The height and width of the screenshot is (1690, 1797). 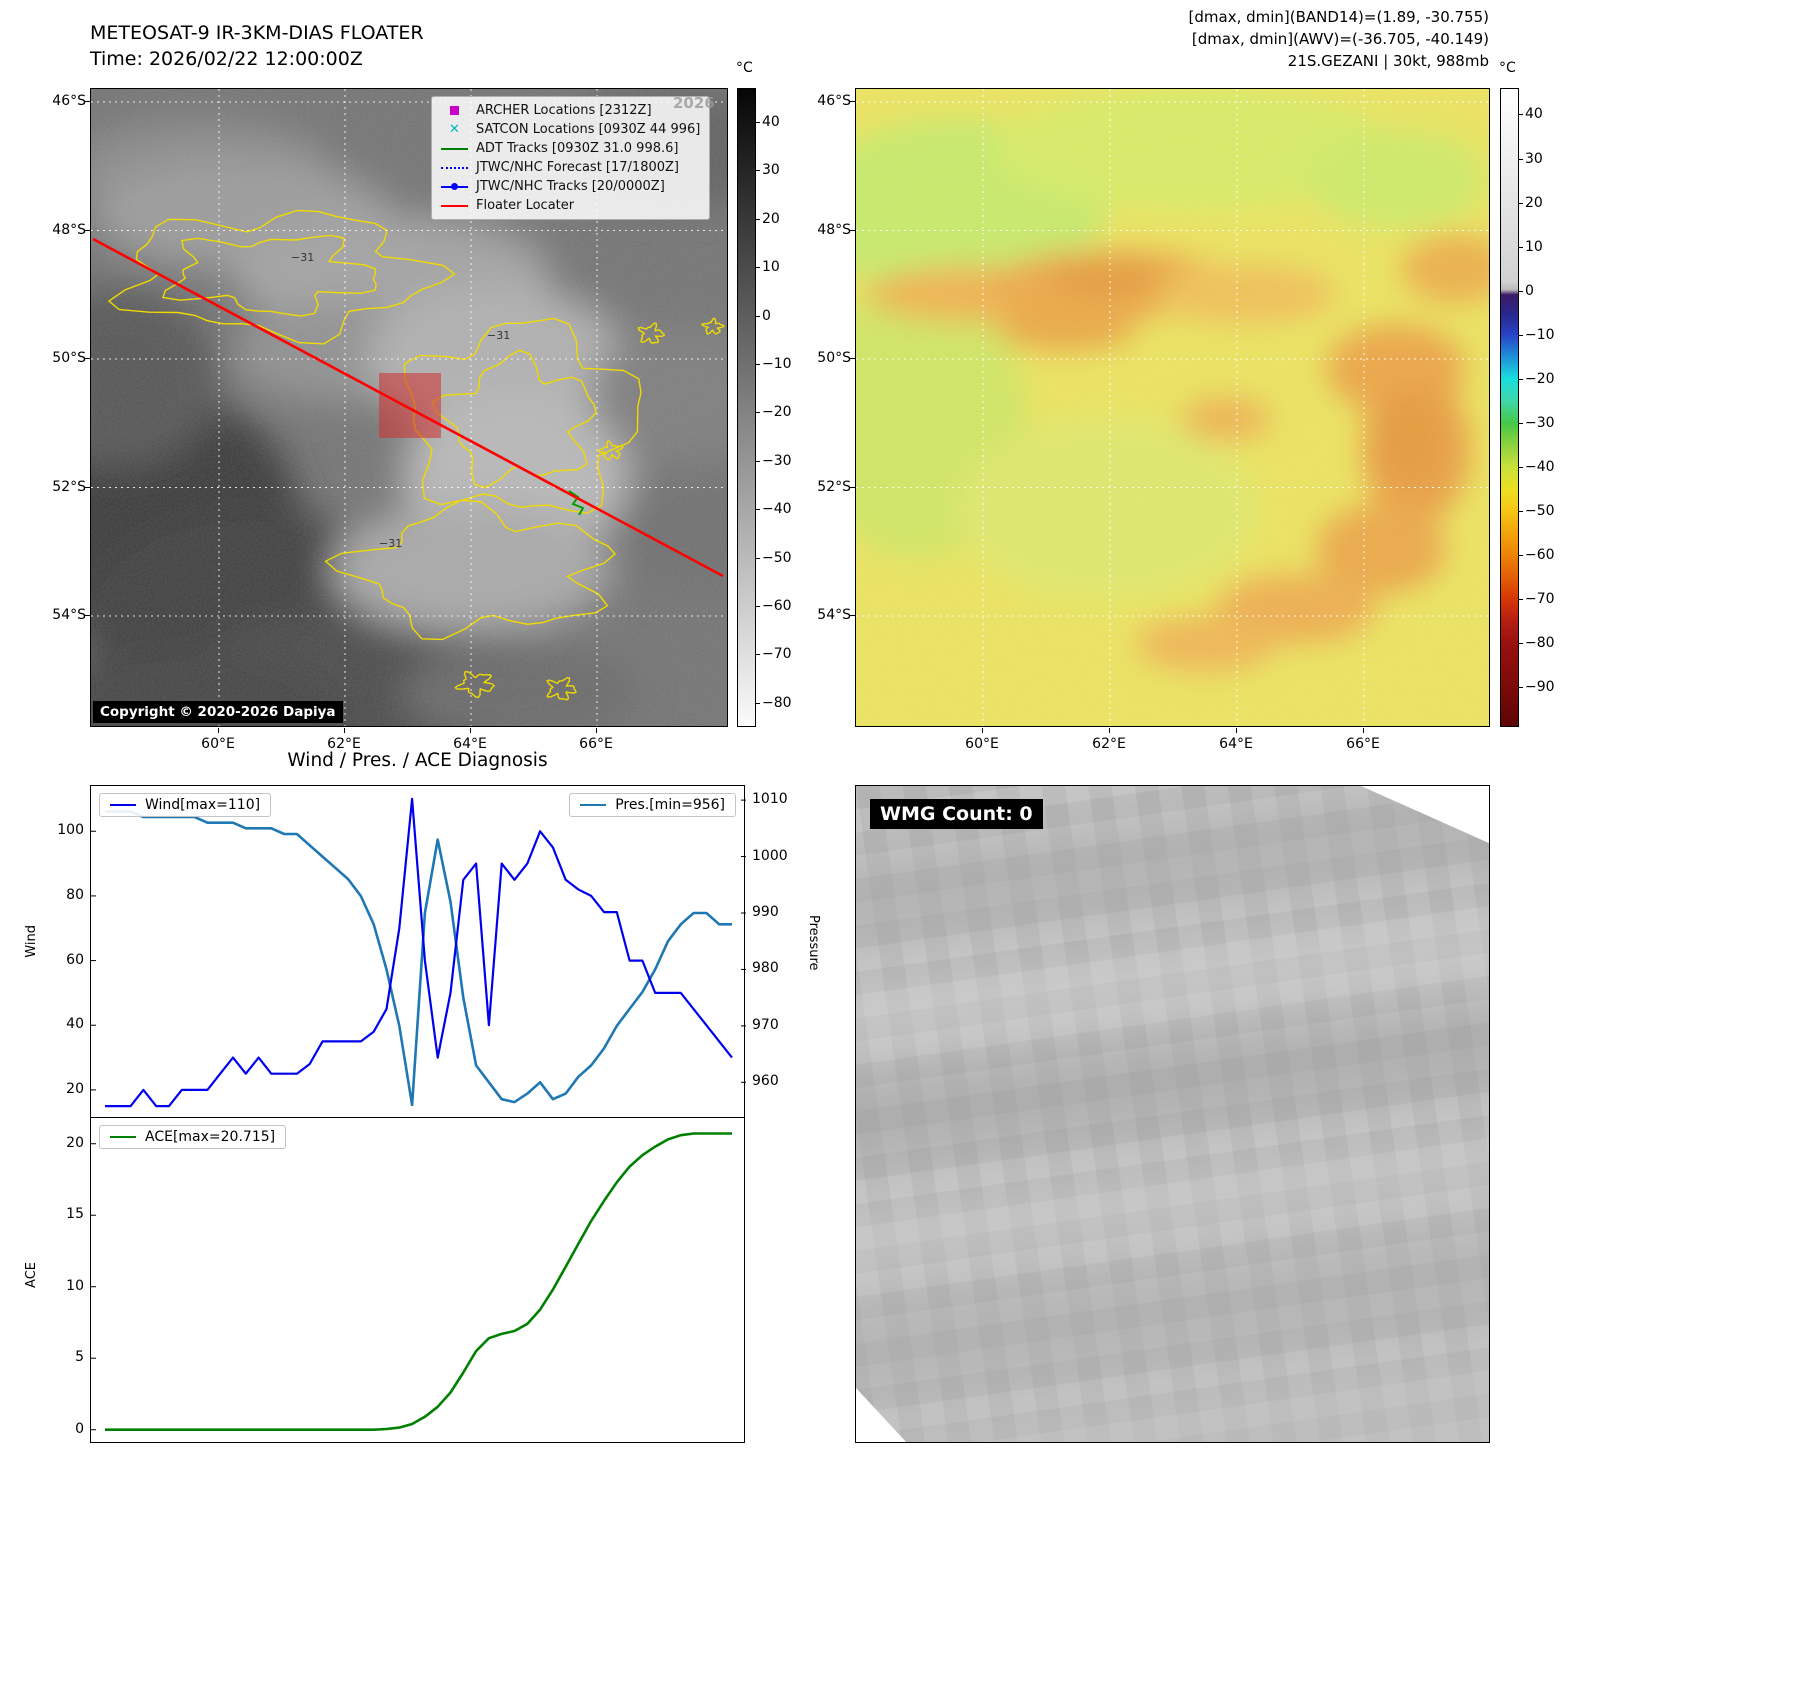 What do you see at coordinates (777, 654) in the screenshot?
I see `ir-colorbar-tick: −70` at bounding box center [777, 654].